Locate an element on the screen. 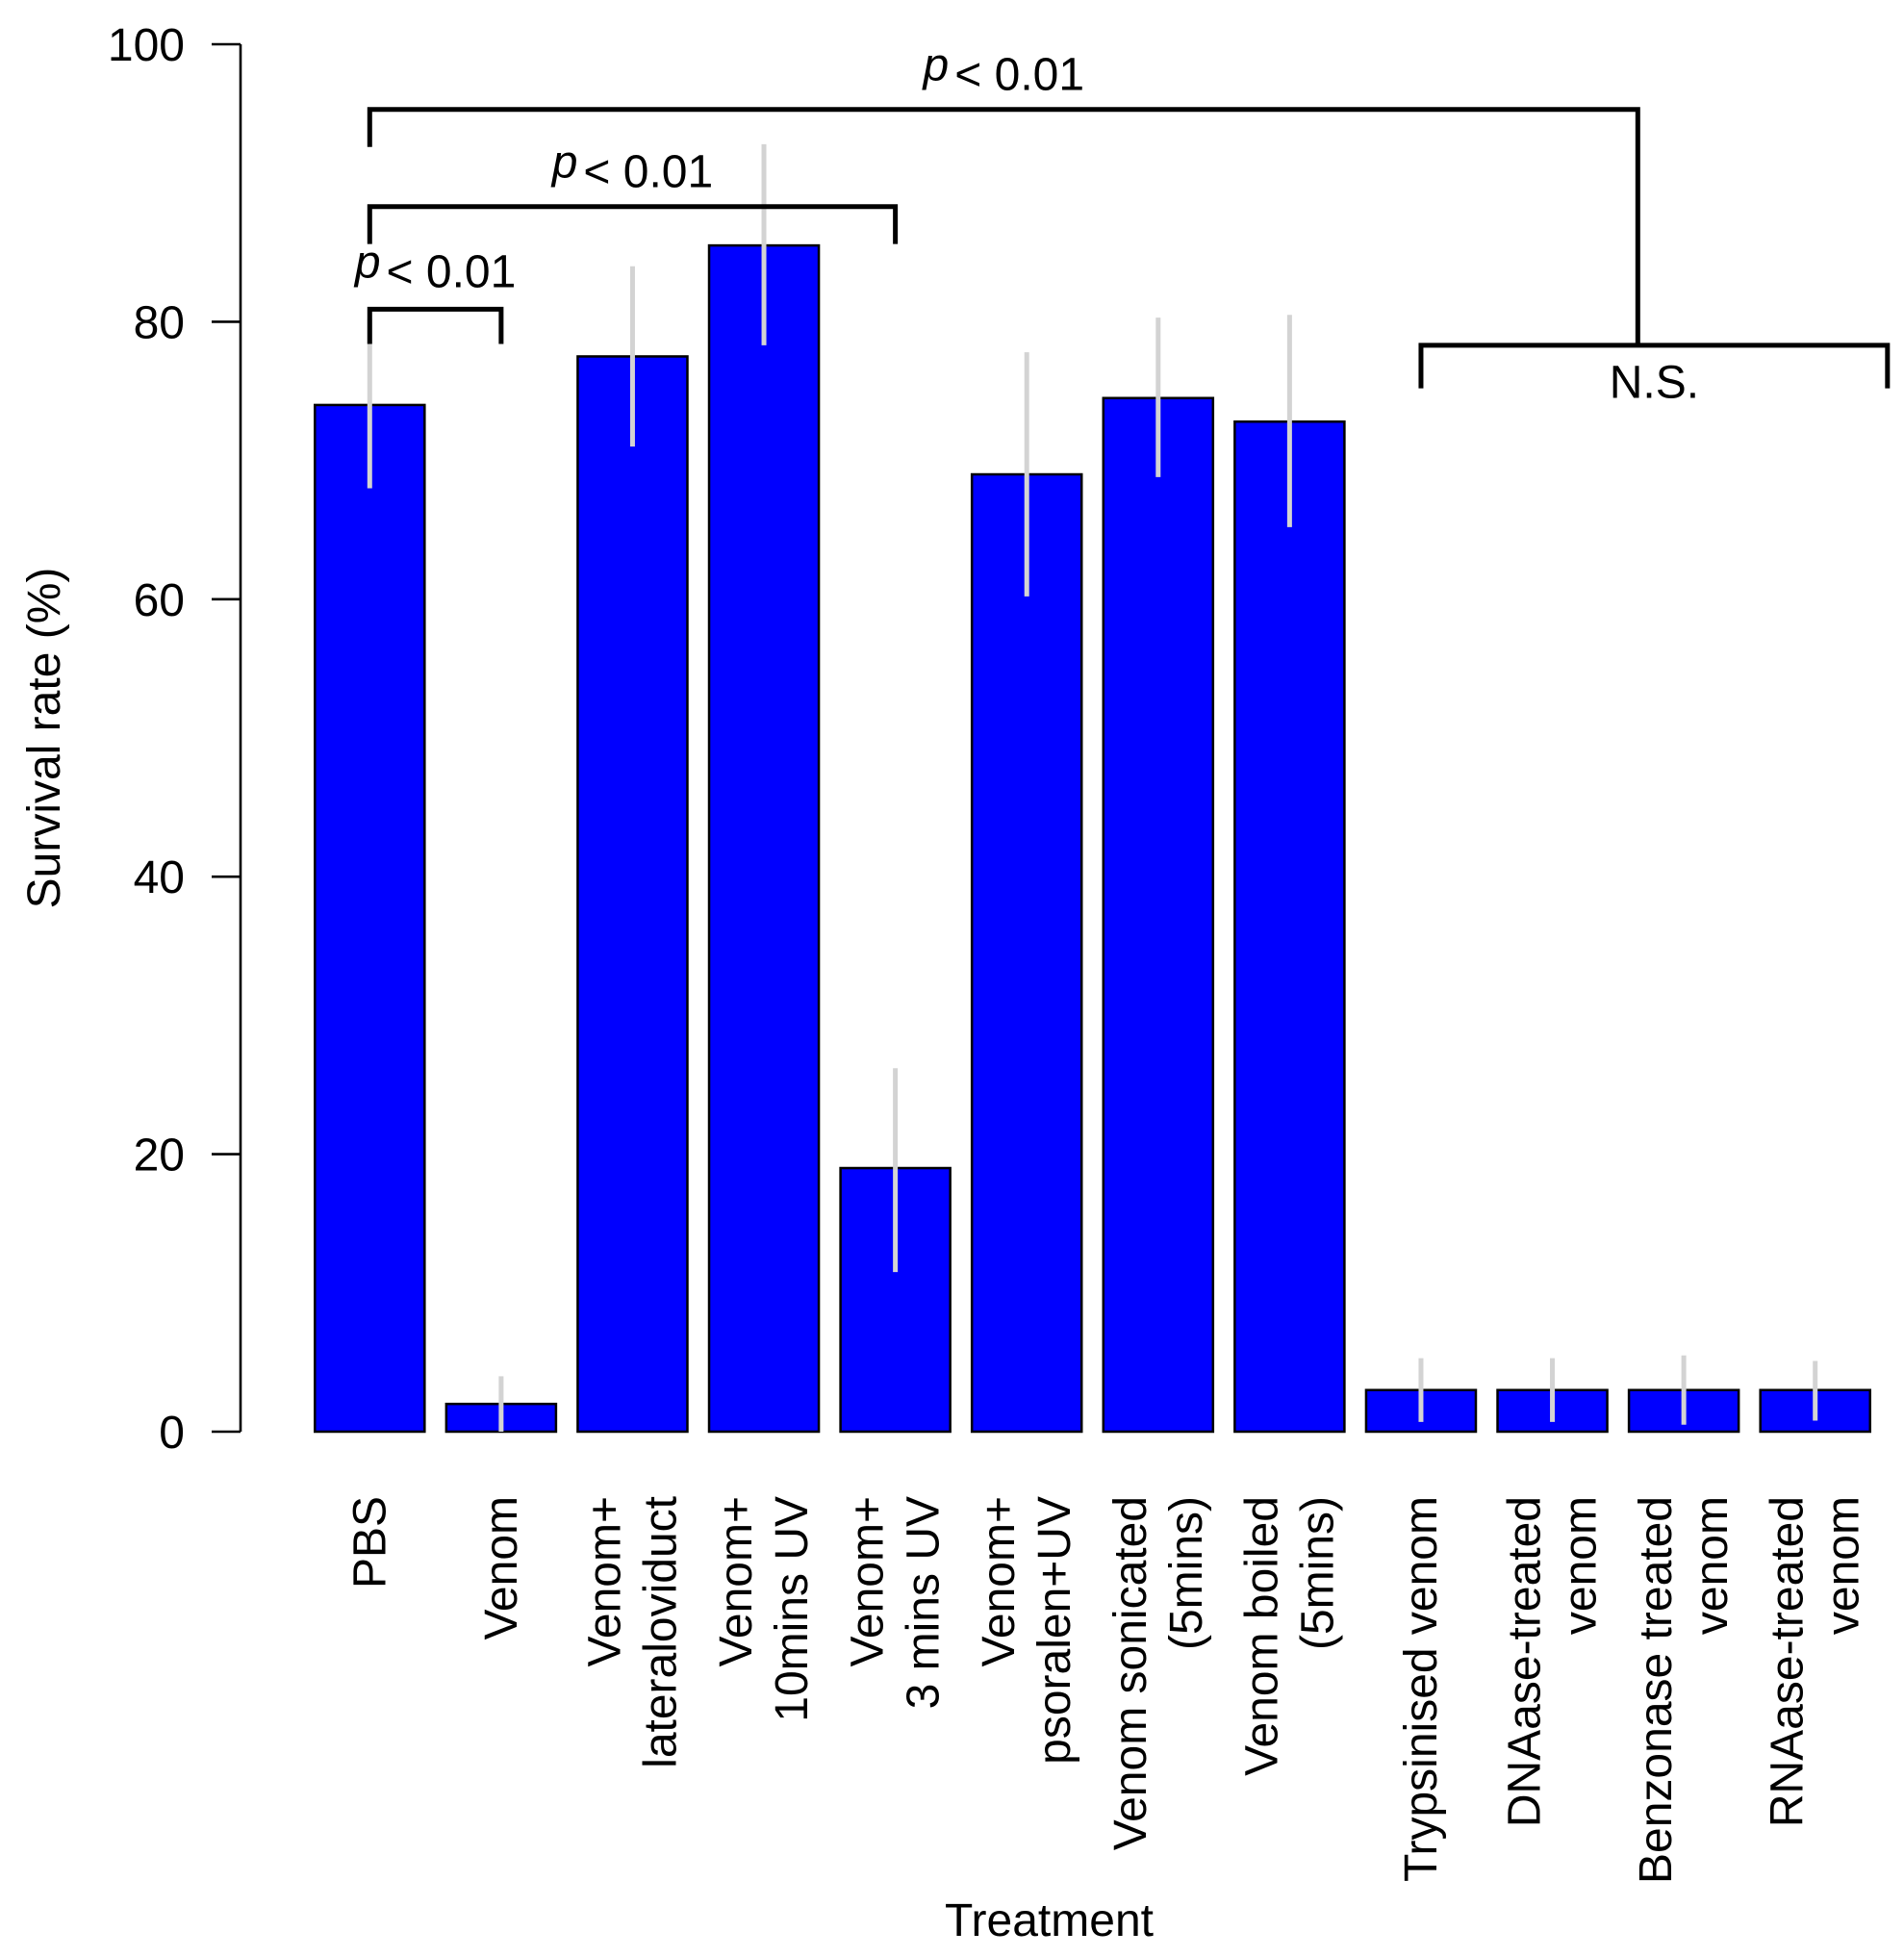 This screenshot has width=1904, height=1957. x-category-label: Venom+ 10mins UV is located at coordinates (765, 1609).